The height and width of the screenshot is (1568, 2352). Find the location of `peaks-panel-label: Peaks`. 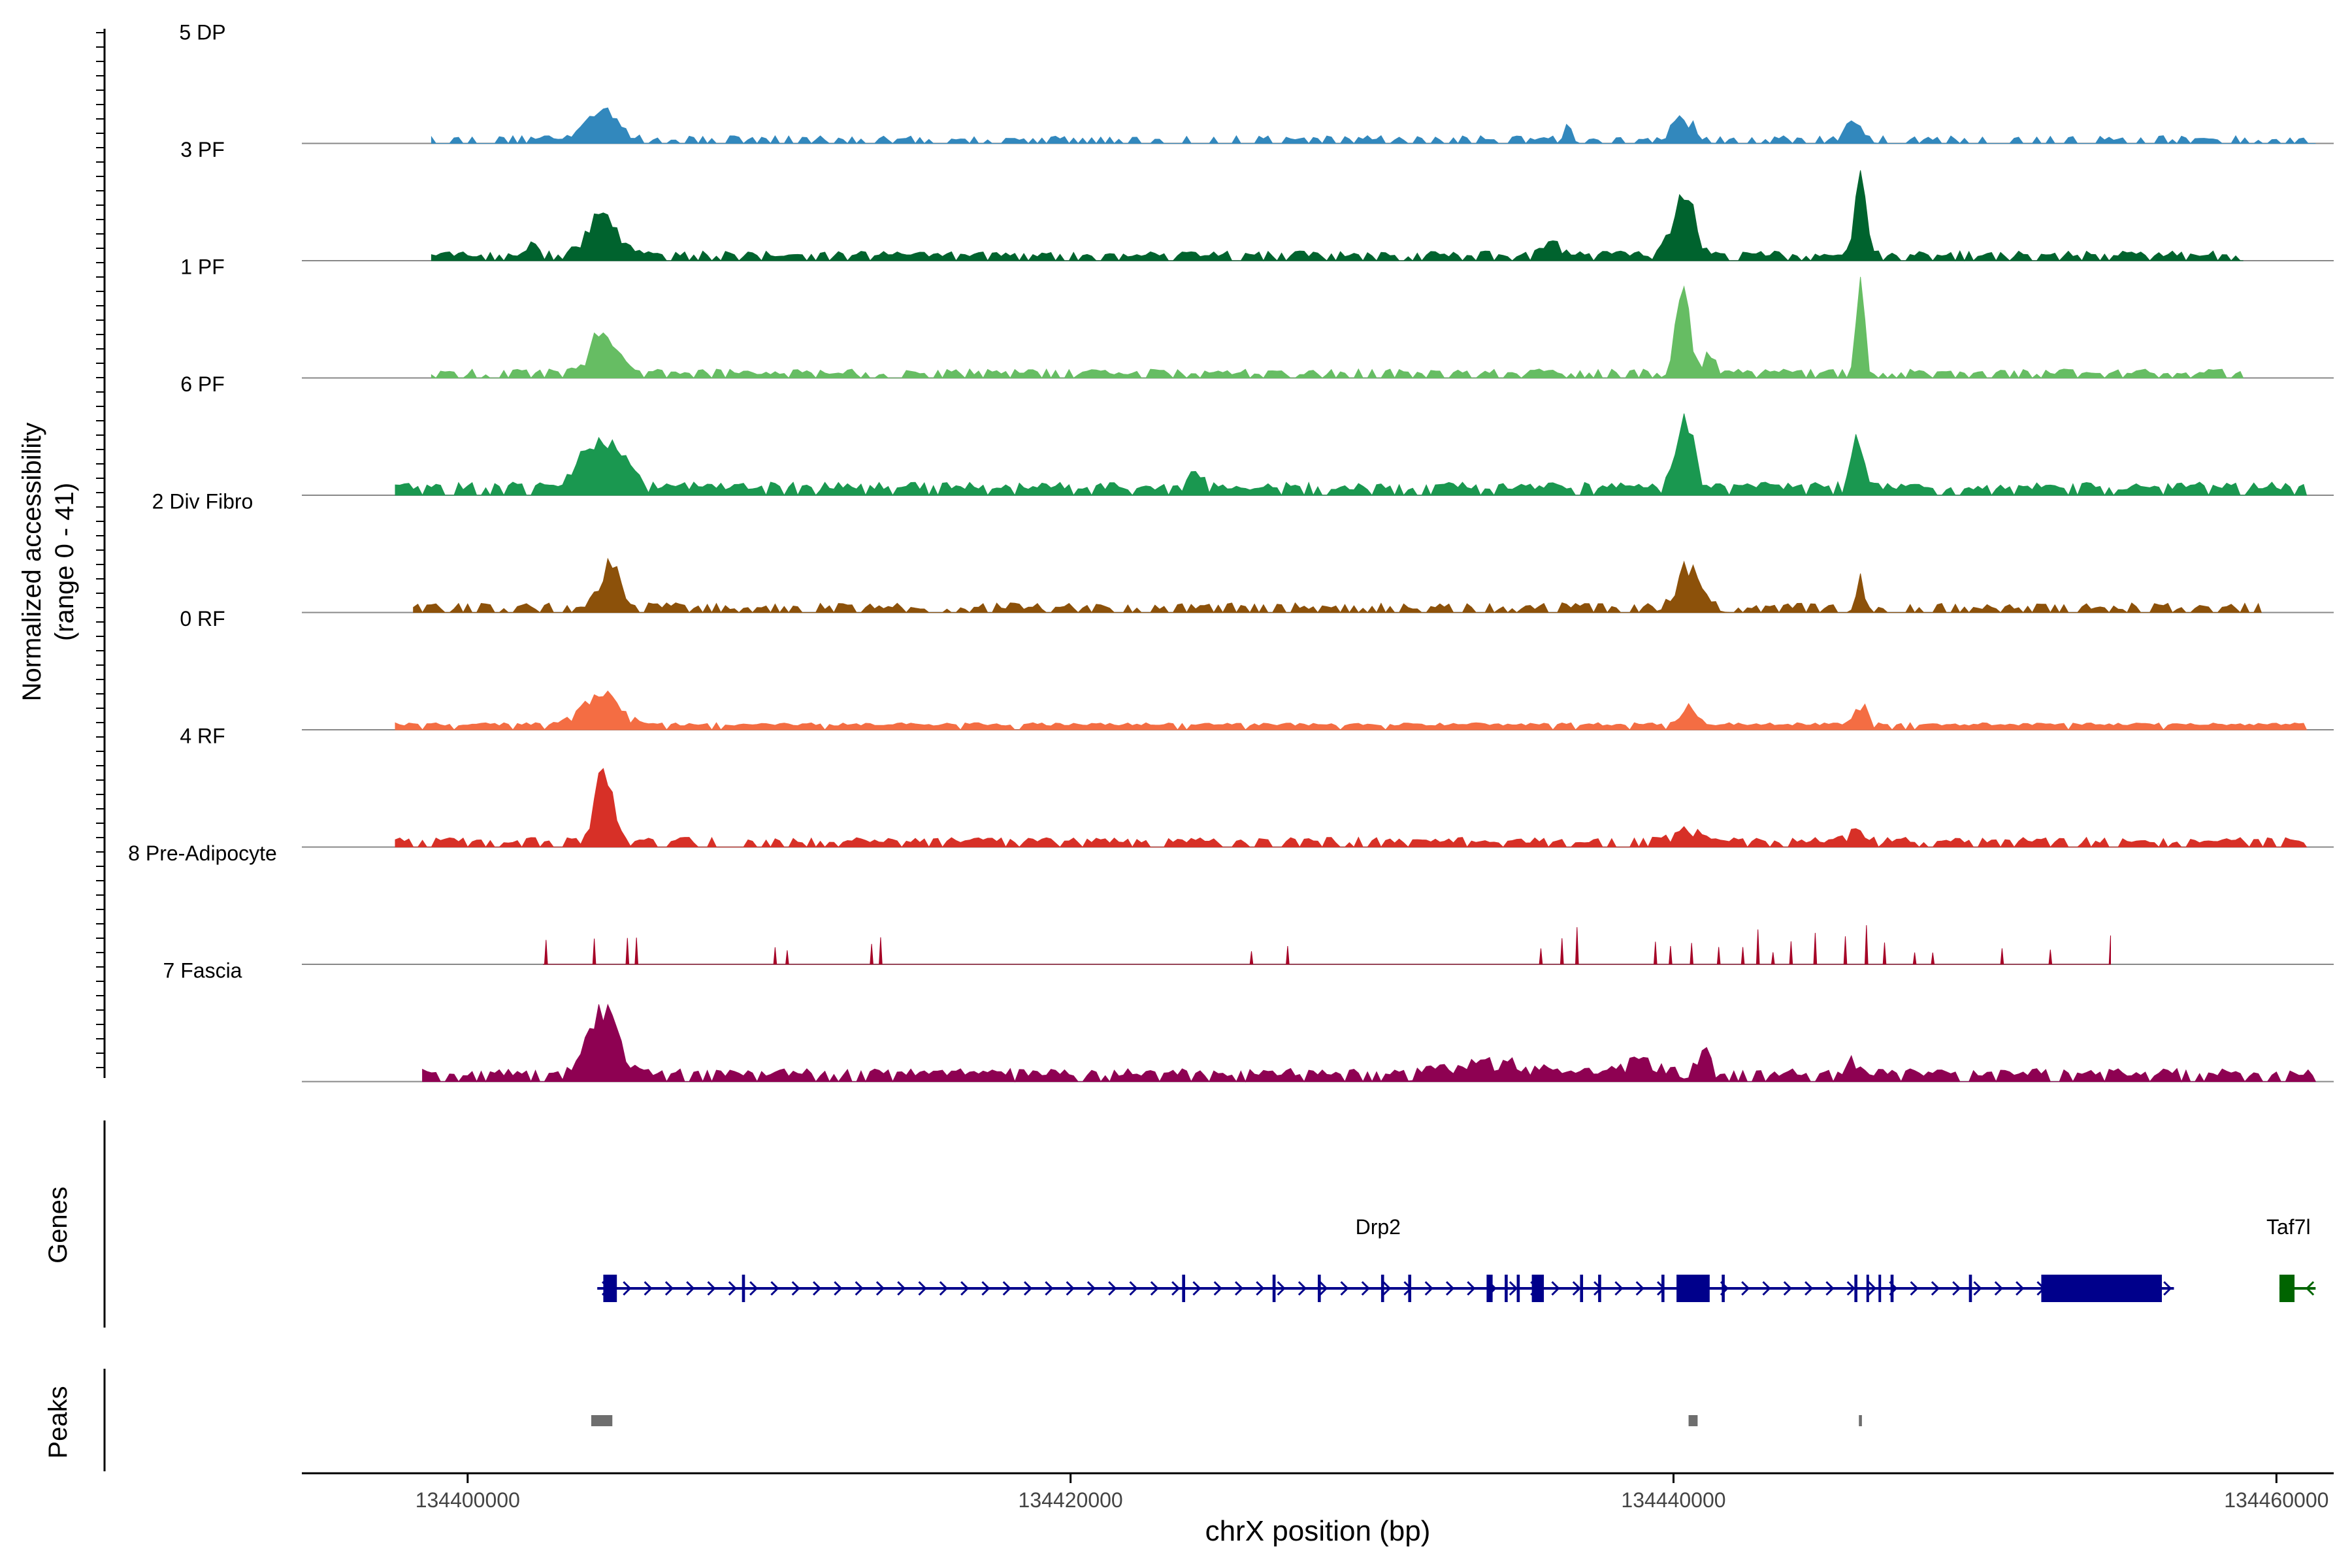

peaks-panel-label: Peaks is located at coordinates (58, 1422).